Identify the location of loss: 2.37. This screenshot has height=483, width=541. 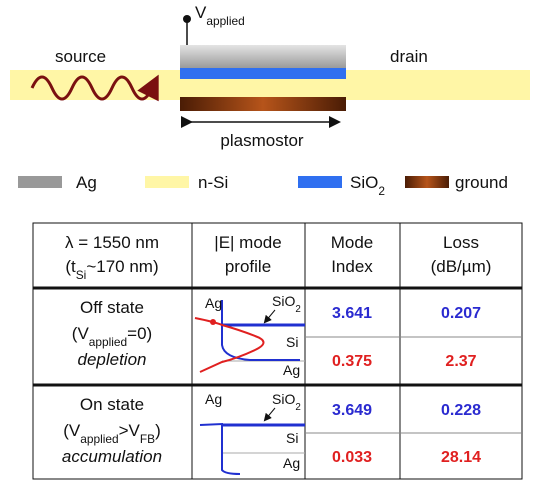
(460, 361).